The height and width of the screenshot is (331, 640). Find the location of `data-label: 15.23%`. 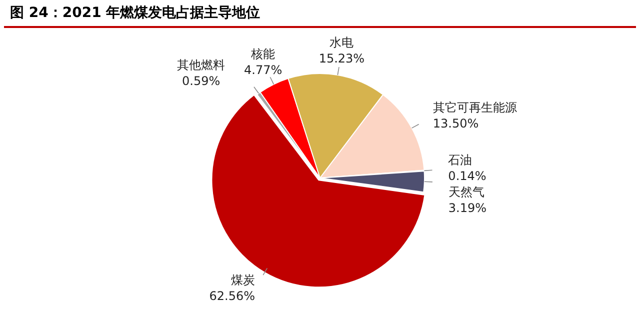

data-label: 15.23% is located at coordinates (341, 58).